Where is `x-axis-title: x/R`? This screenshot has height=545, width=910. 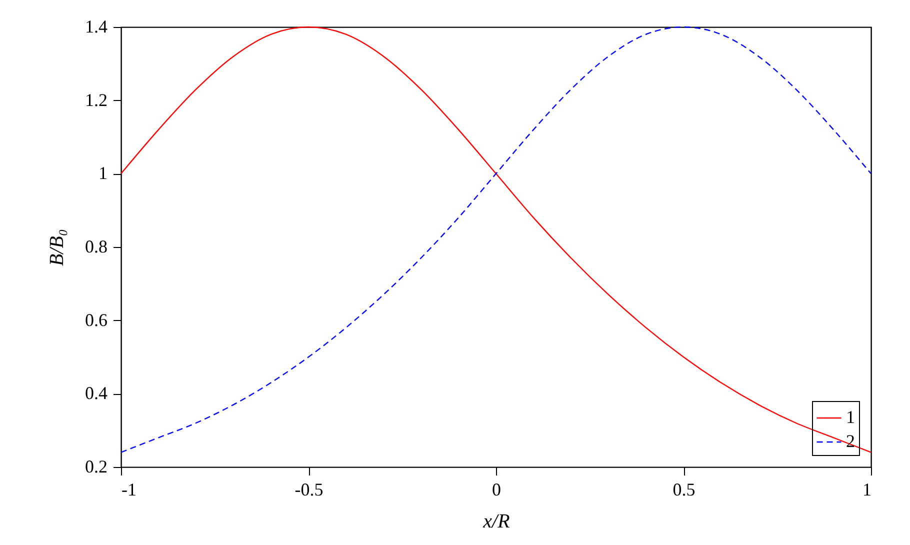 x-axis-title: x/R is located at coordinates (496, 521).